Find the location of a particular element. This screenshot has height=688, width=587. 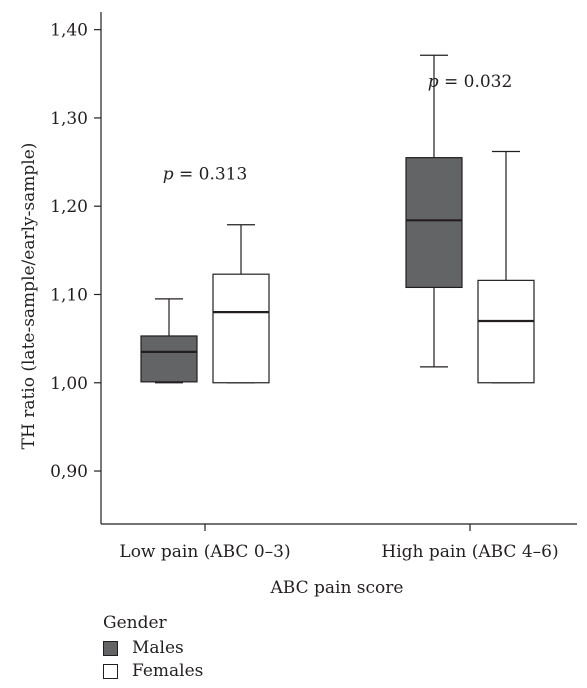

p-value-annotation-0: p = 0.313 is located at coordinates (205, 175).